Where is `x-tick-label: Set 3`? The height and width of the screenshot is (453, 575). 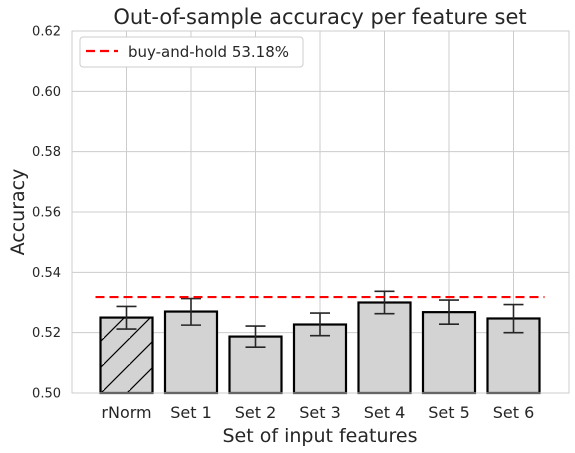 x-tick-label: Set 3 is located at coordinates (320, 412).